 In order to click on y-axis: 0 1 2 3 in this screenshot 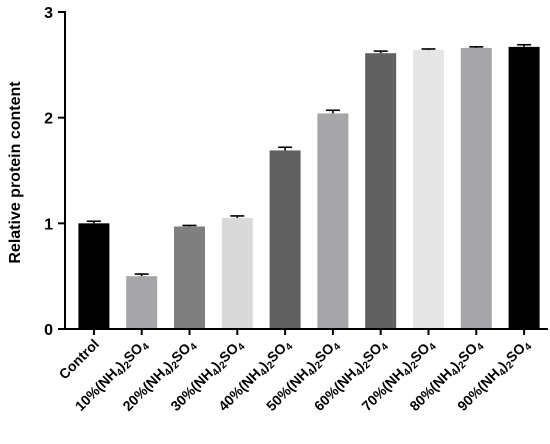, I will do `click(55, 172)`.